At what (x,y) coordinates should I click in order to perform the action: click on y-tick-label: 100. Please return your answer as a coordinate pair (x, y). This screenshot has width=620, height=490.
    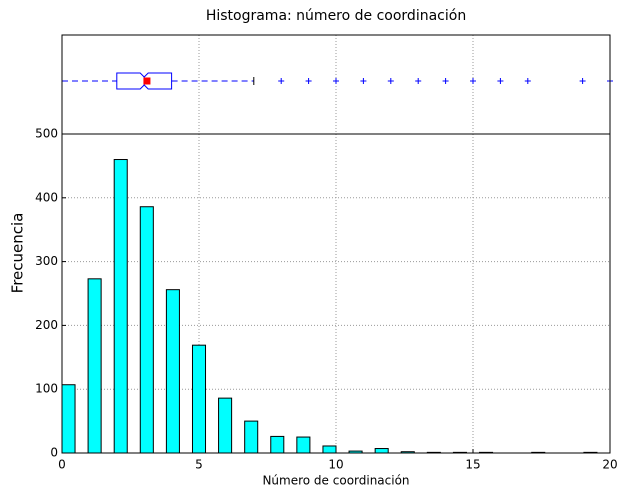
    Looking at the image, I should click on (46, 389).